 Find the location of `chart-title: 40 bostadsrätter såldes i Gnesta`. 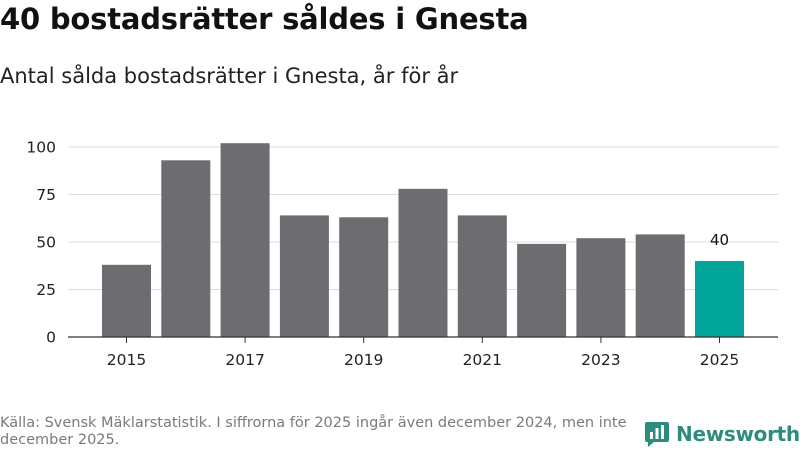

chart-title: 40 bostadsrätter såldes i Gnesta is located at coordinates (264, 19).